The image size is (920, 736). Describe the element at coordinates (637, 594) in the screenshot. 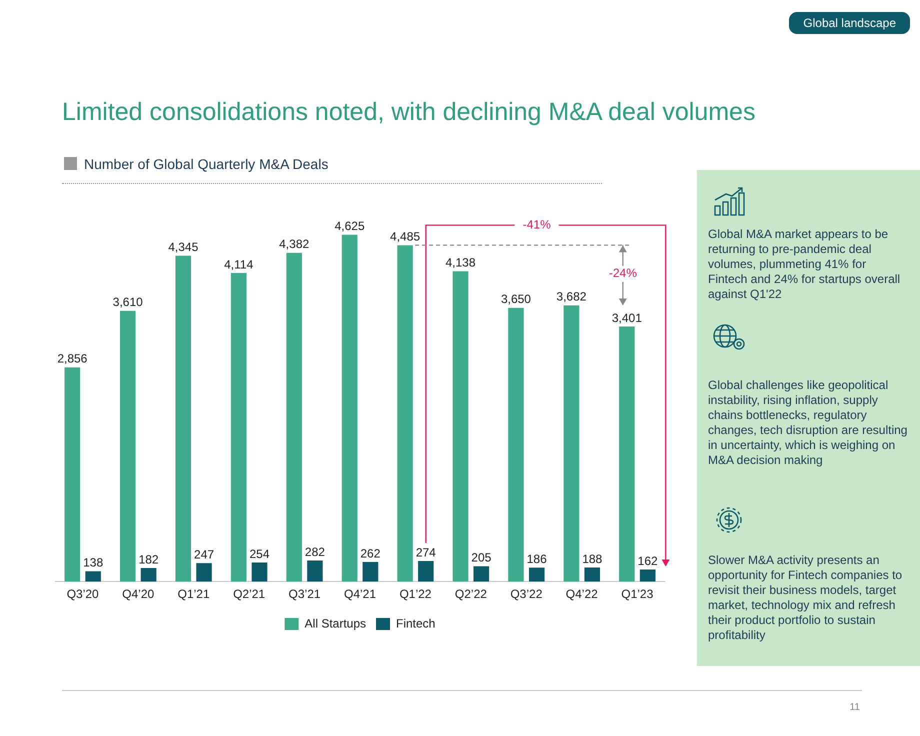

I see `x-tick-label: Q1’23` at that location.